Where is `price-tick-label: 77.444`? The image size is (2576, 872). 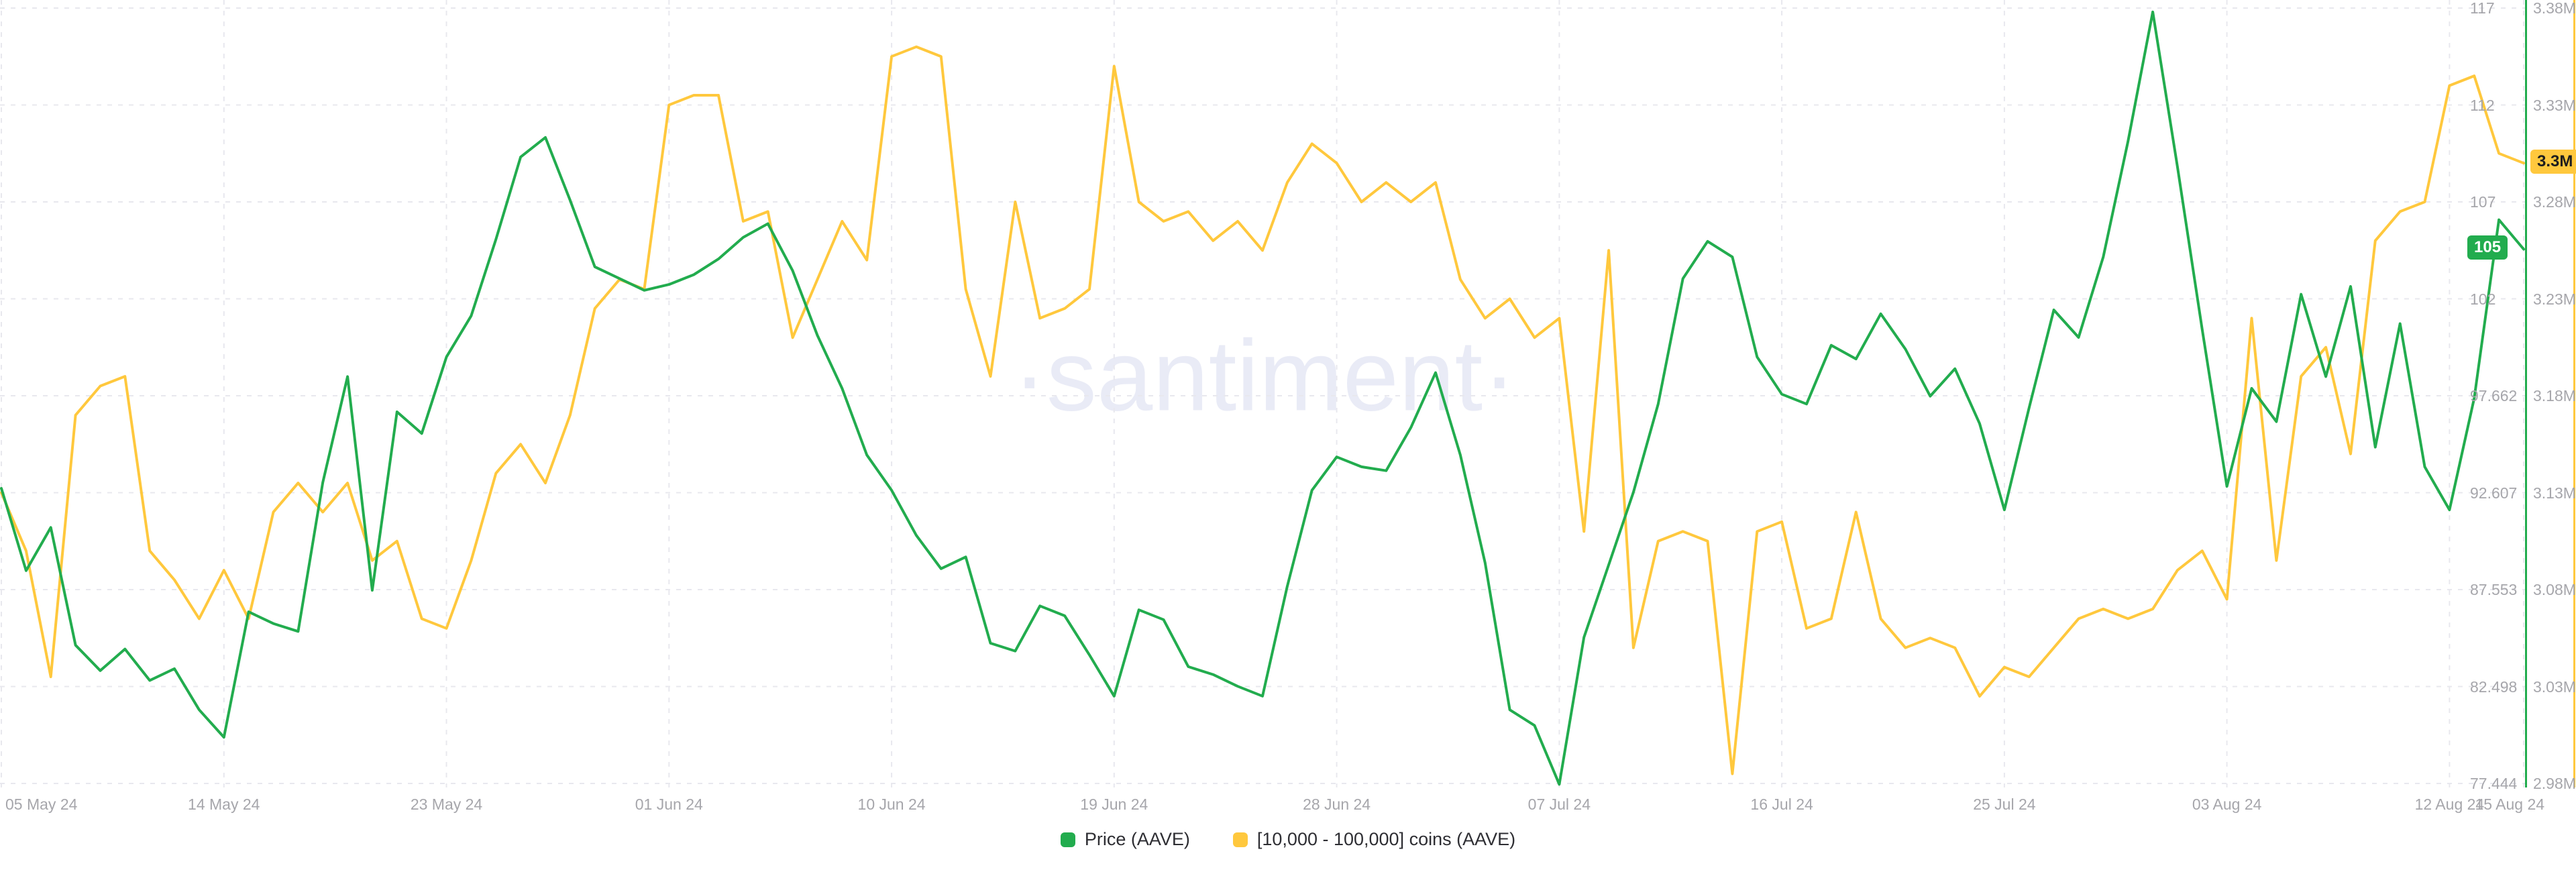
price-tick-label: 77.444 is located at coordinates (2494, 783).